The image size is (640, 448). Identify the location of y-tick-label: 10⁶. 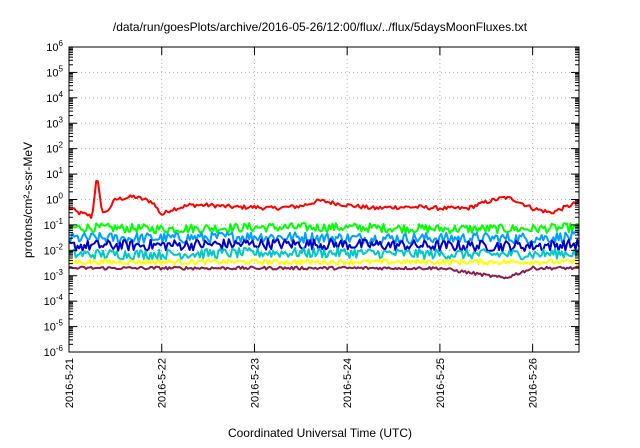
(54, 46).